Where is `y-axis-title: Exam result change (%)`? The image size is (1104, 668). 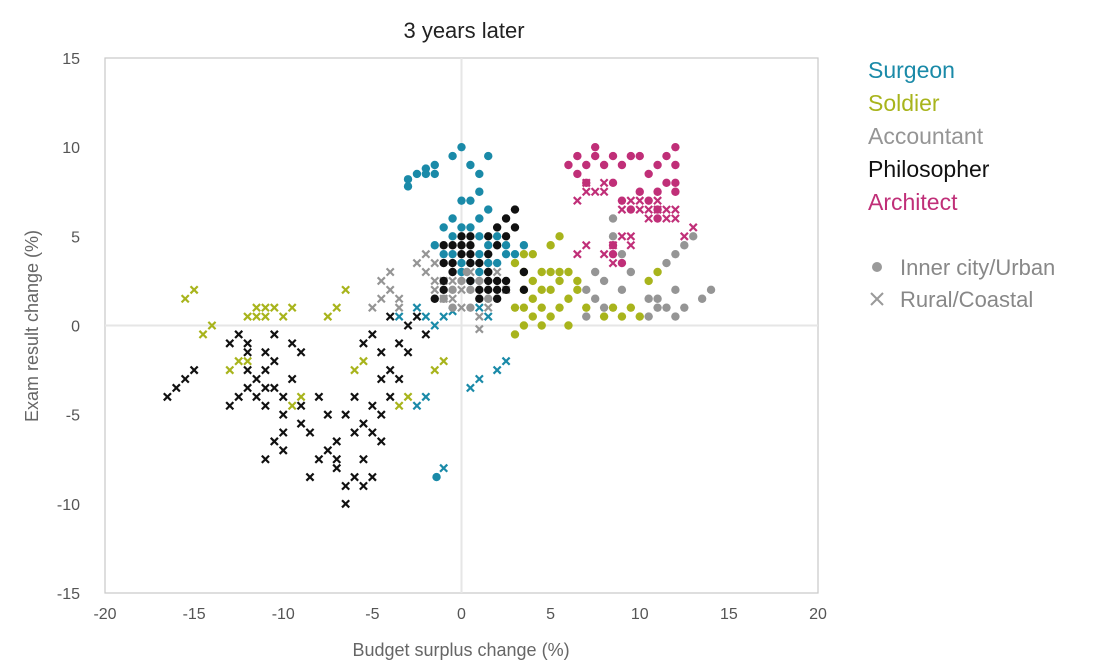
y-axis-title: Exam result change (%) is located at coordinates (32, 326).